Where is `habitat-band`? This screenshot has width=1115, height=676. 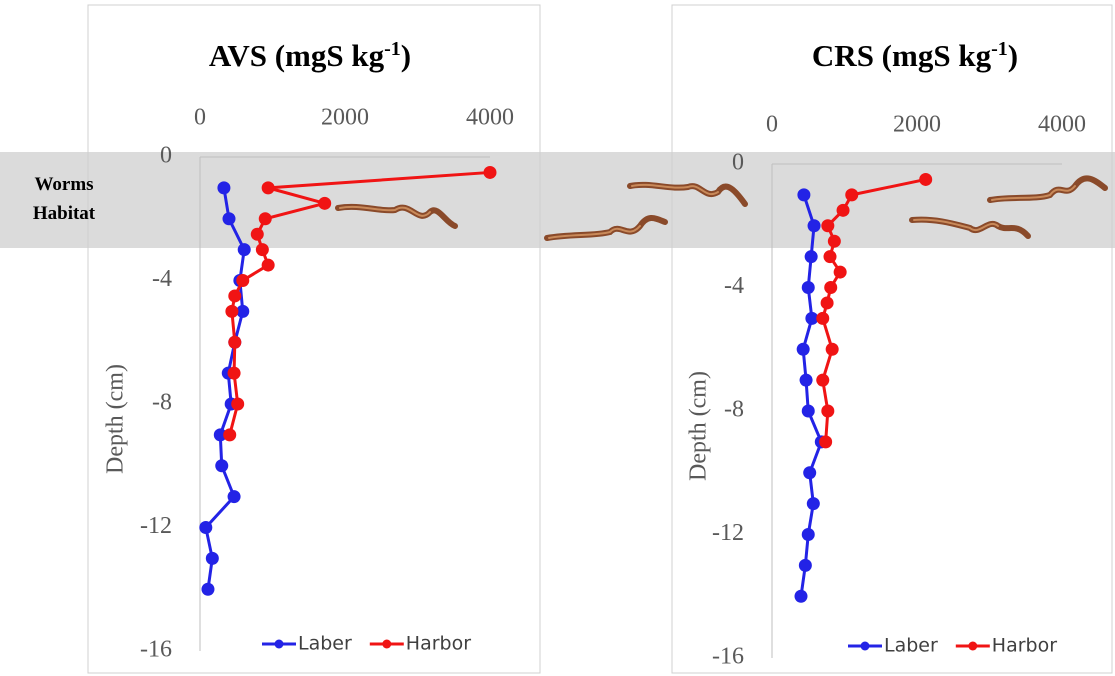 habitat-band is located at coordinates (557, 200).